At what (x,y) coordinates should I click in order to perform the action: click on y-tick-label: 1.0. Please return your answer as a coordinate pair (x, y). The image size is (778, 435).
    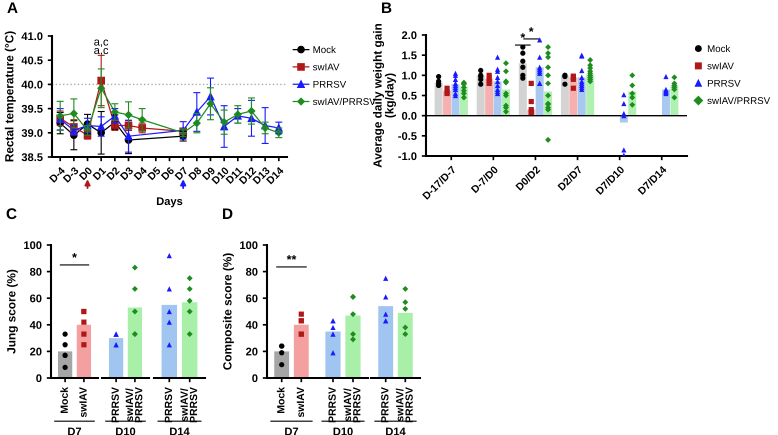
    Looking at the image, I should click on (409, 76).